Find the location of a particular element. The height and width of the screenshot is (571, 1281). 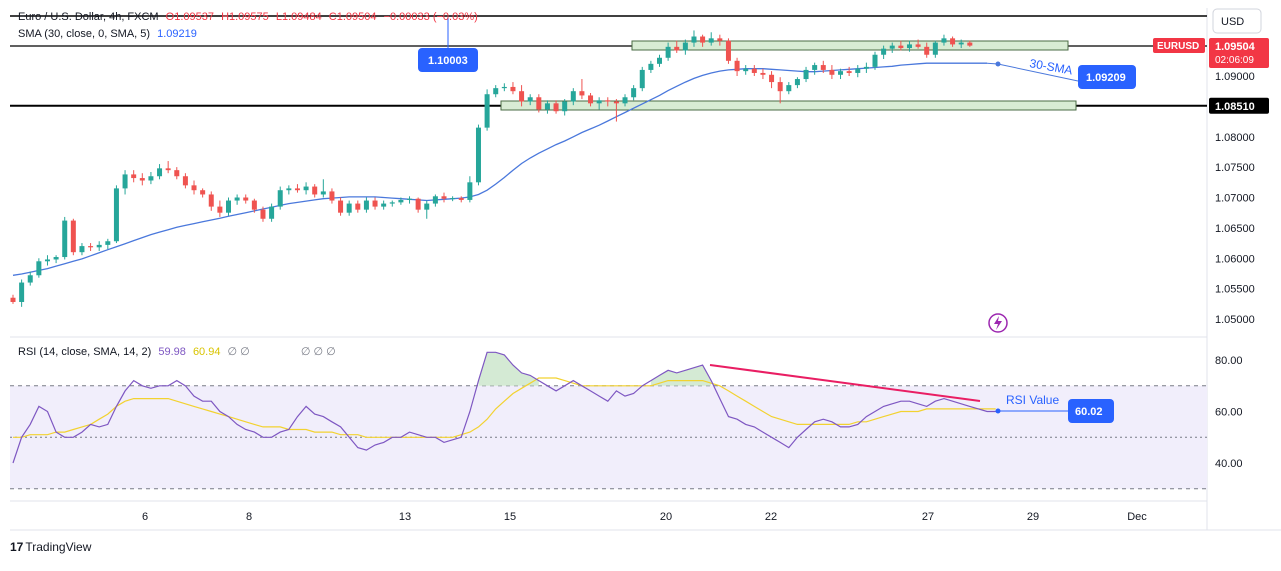

currency-label: USD is located at coordinates (1232, 22).